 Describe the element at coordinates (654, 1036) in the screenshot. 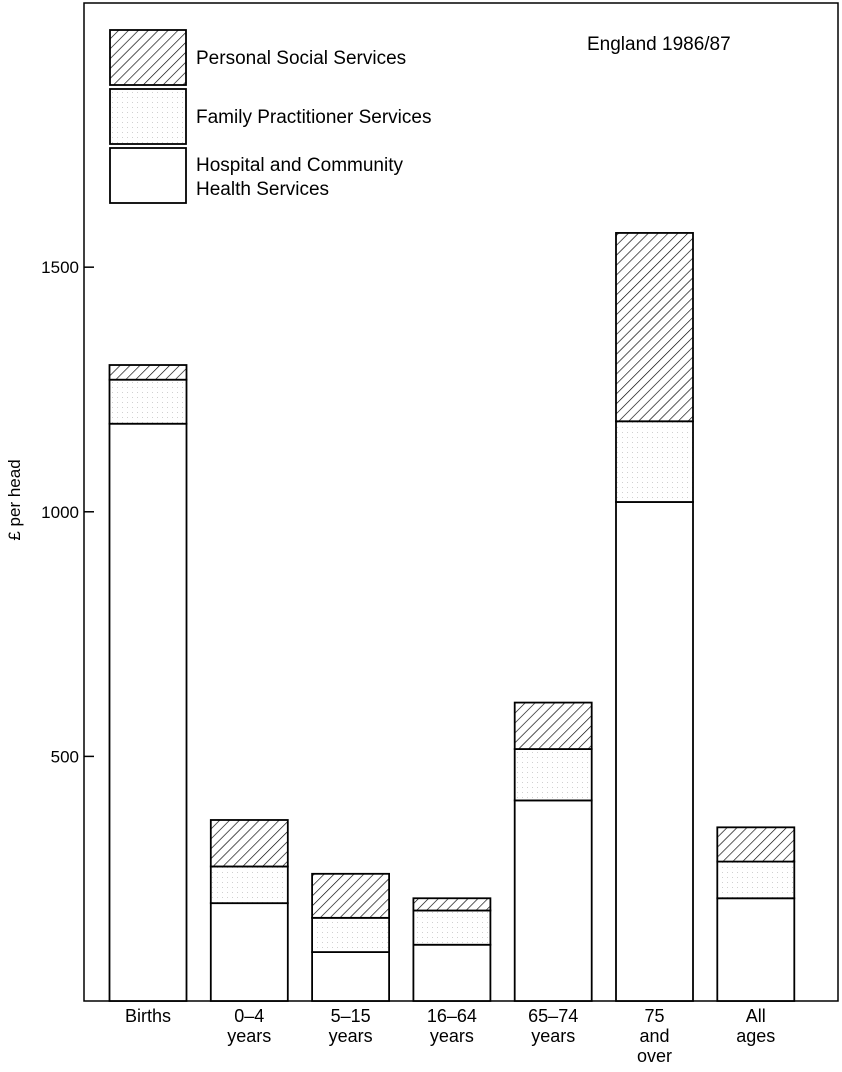

I see `x-category-label-6: 75 and over` at that location.